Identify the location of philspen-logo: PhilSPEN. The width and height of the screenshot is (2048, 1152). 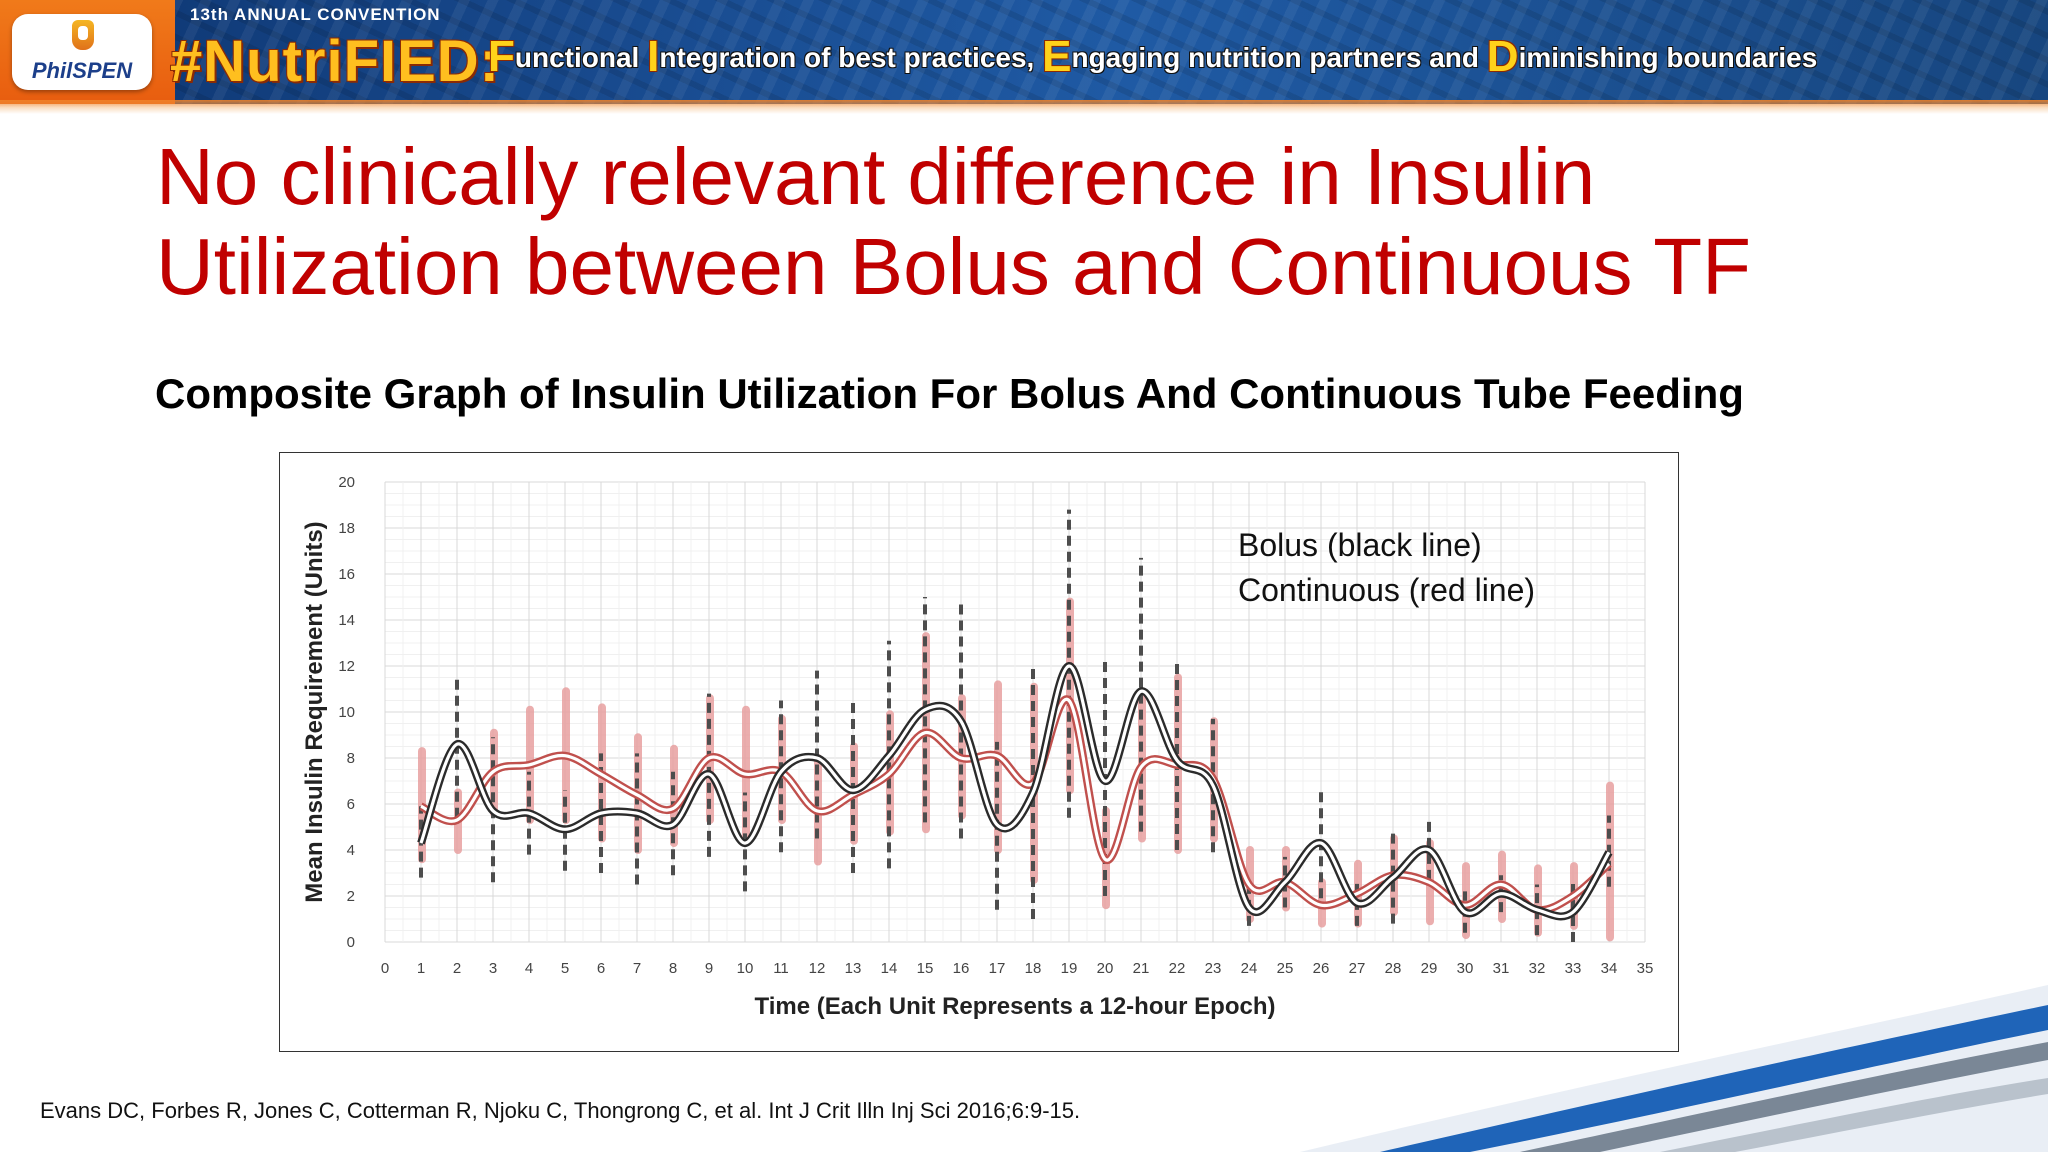
(82, 52).